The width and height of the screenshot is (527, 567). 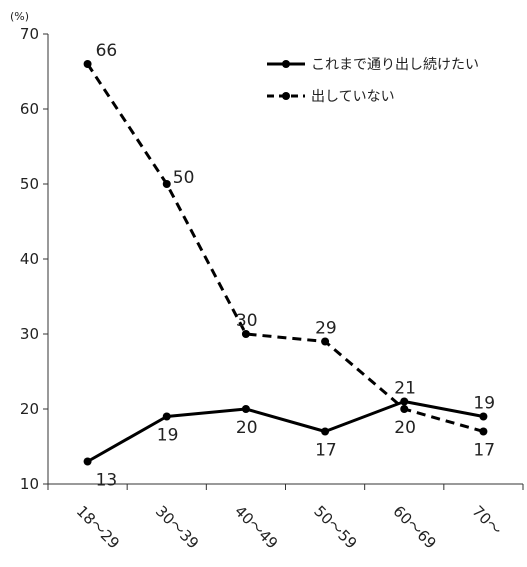 I want to click on legend-item-label: これまで通り出し続けたい, so click(x=395, y=64).